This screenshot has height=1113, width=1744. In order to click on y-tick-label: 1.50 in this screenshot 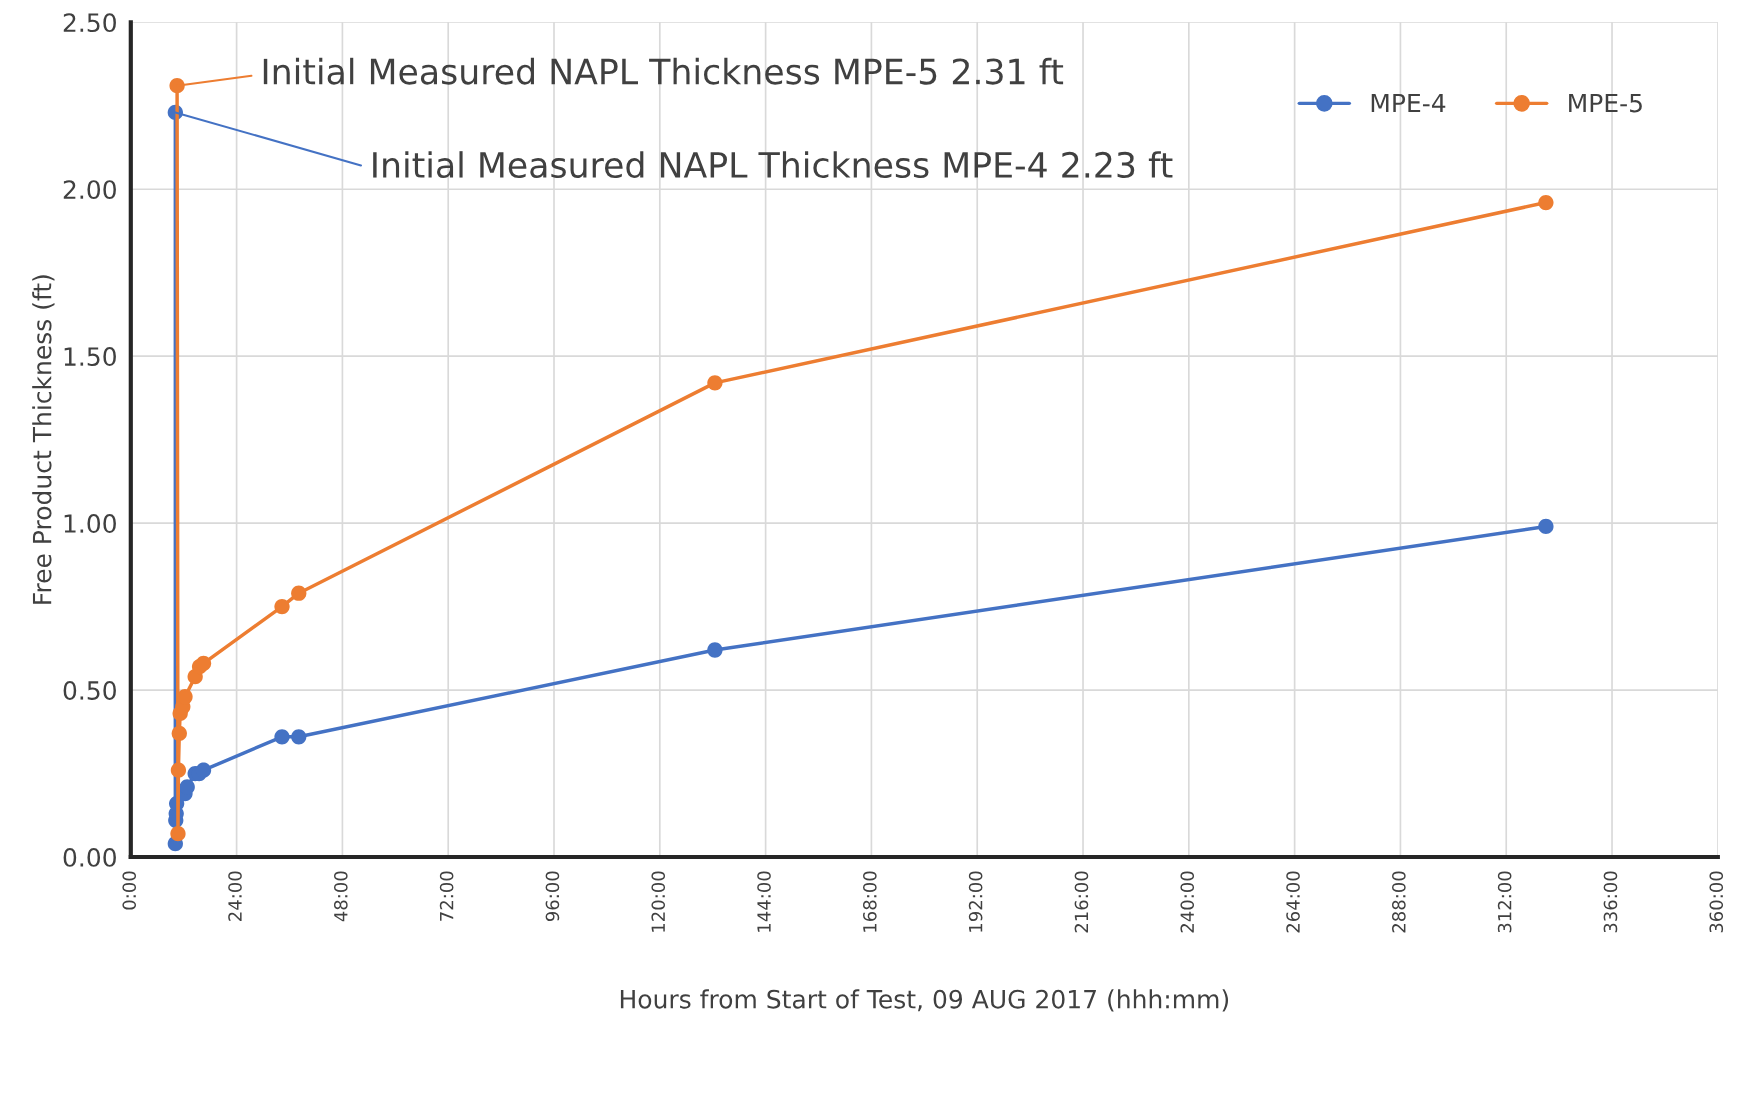, I will do `click(90, 357)`.